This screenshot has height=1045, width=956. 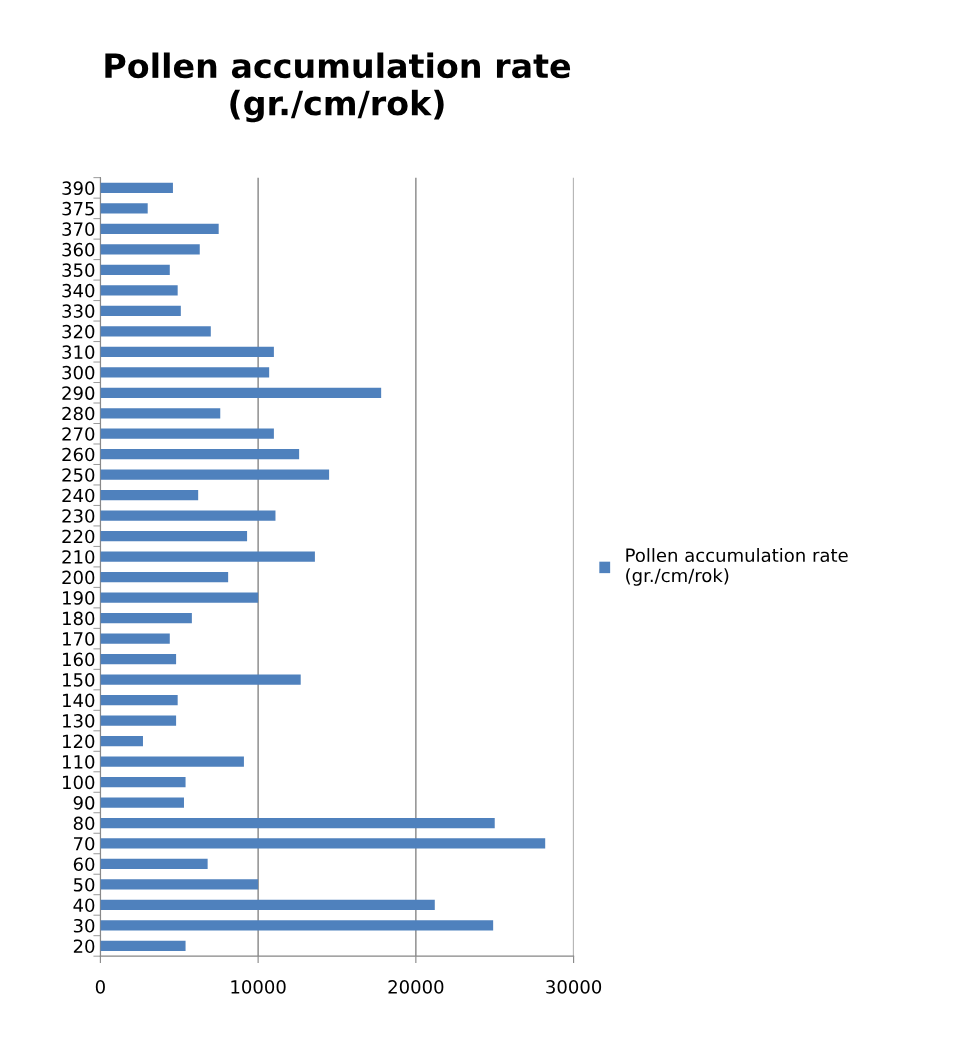 What do you see at coordinates (79, 741) in the screenshot?
I see `y-tick-label: 120` at bounding box center [79, 741].